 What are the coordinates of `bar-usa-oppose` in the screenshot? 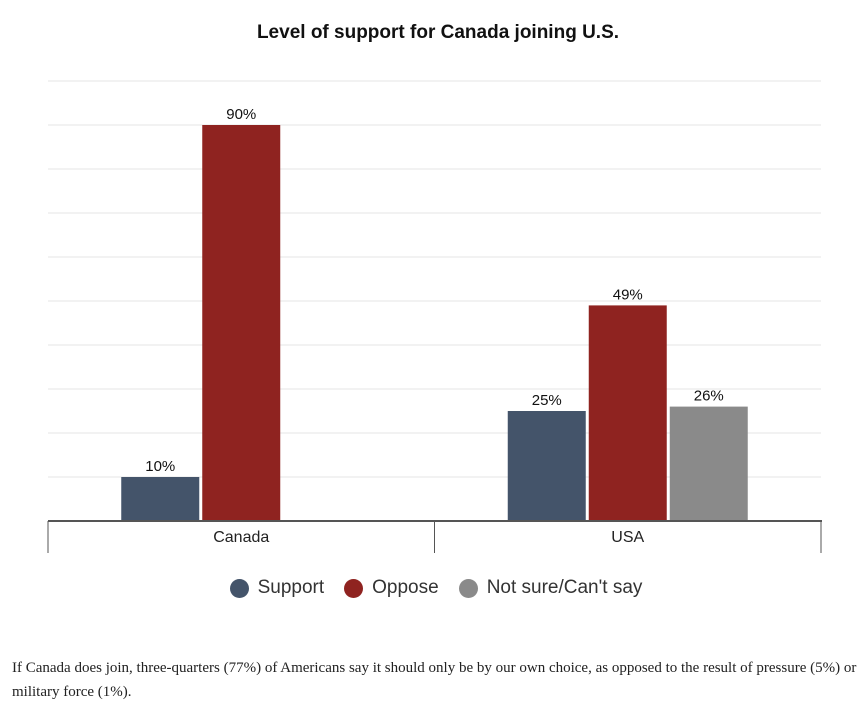 It's located at (627, 413).